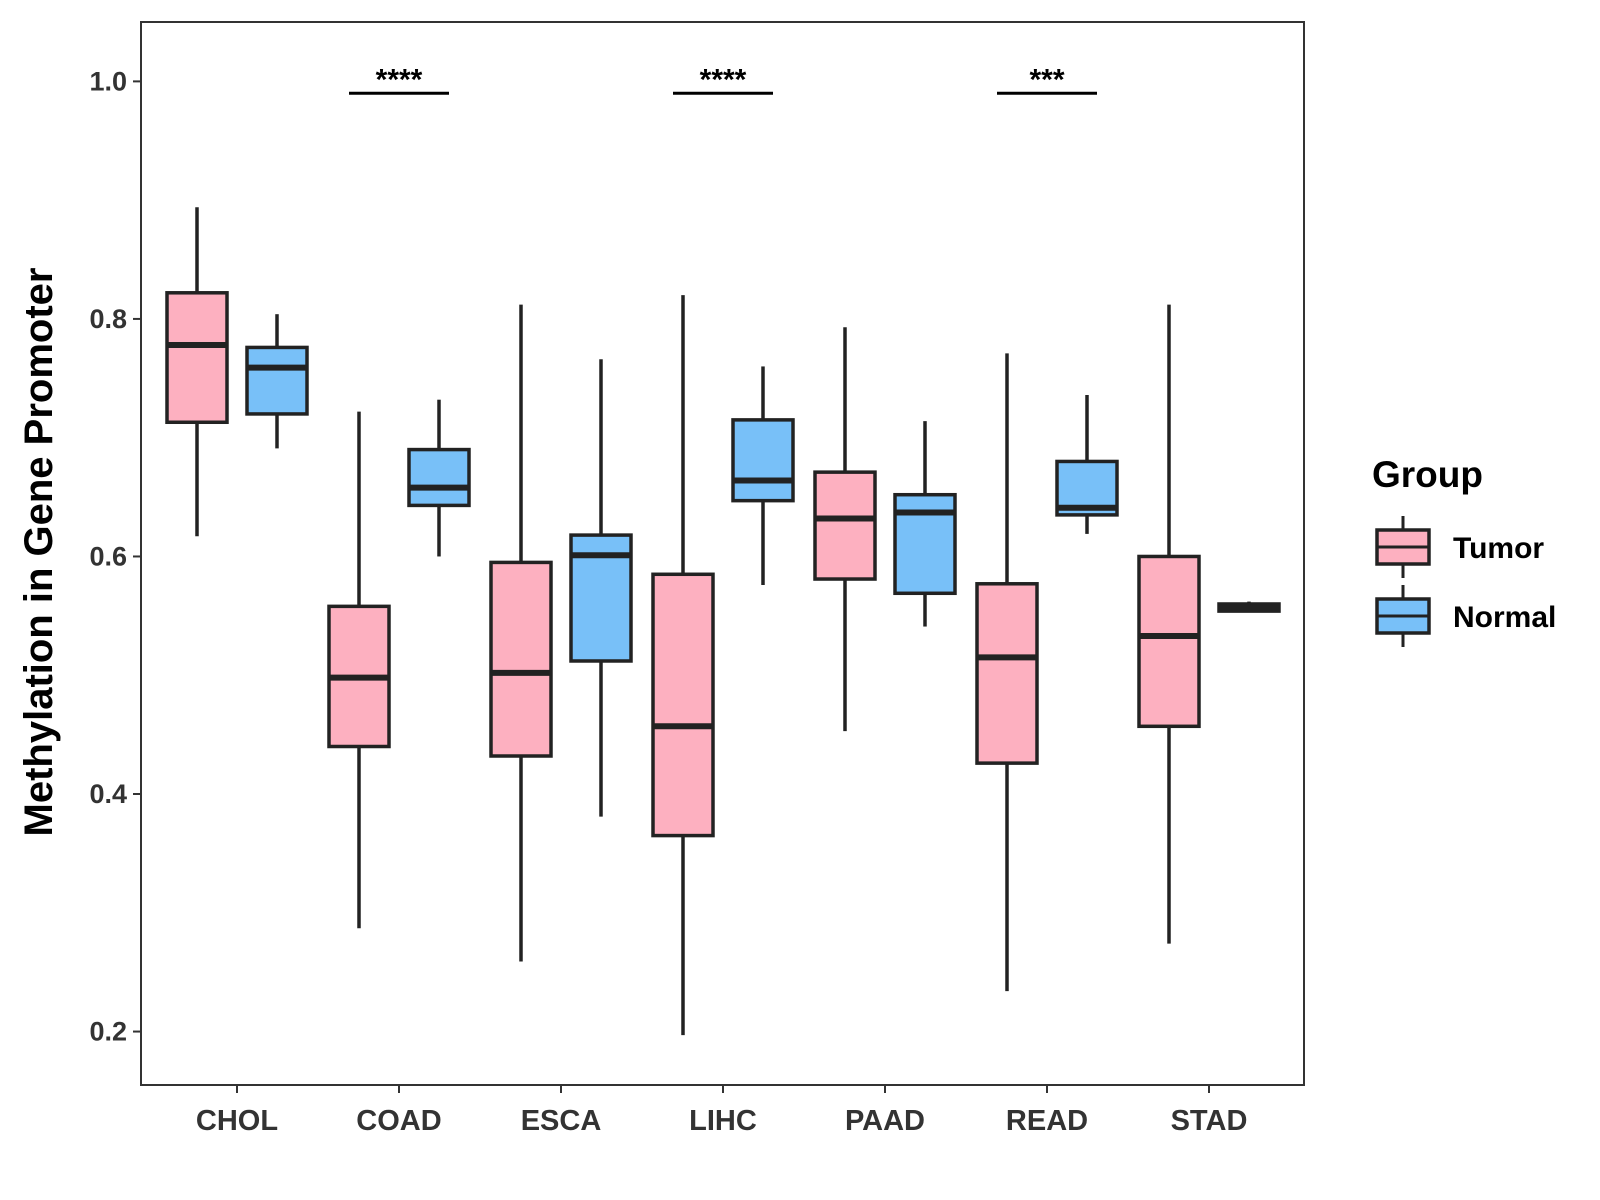 Image resolution: width=1600 pixels, height=1200 pixels. What do you see at coordinates (1427, 474) in the screenshot?
I see `legend-title: Group` at bounding box center [1427, 474].